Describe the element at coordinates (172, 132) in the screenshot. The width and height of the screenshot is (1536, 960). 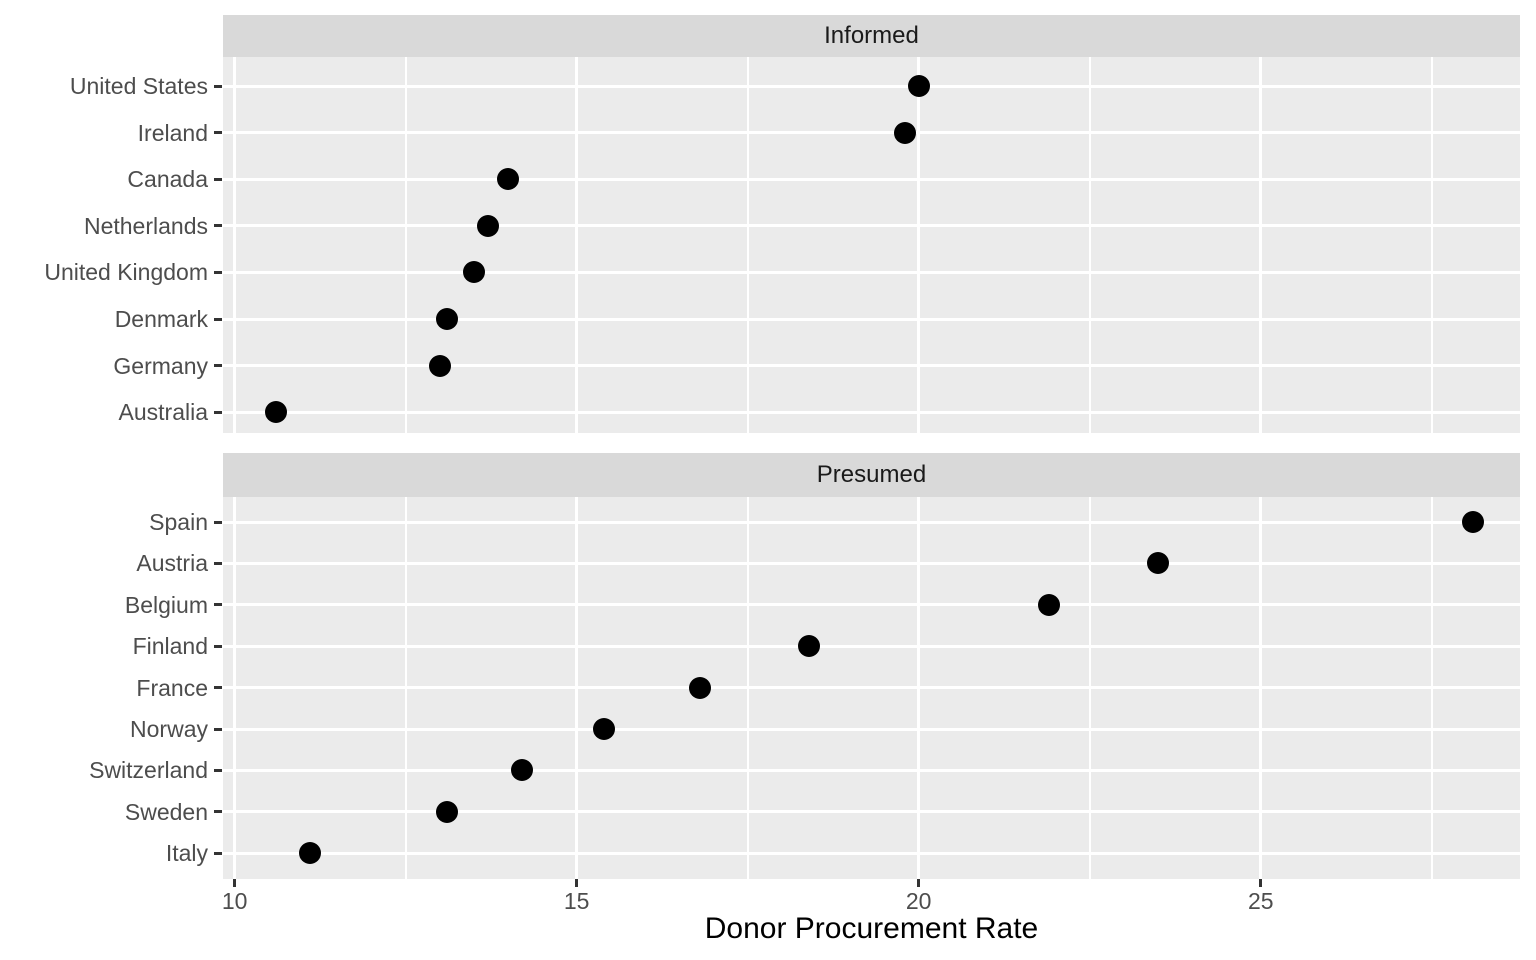
I see `y-axis-label: Ireland` at that location.